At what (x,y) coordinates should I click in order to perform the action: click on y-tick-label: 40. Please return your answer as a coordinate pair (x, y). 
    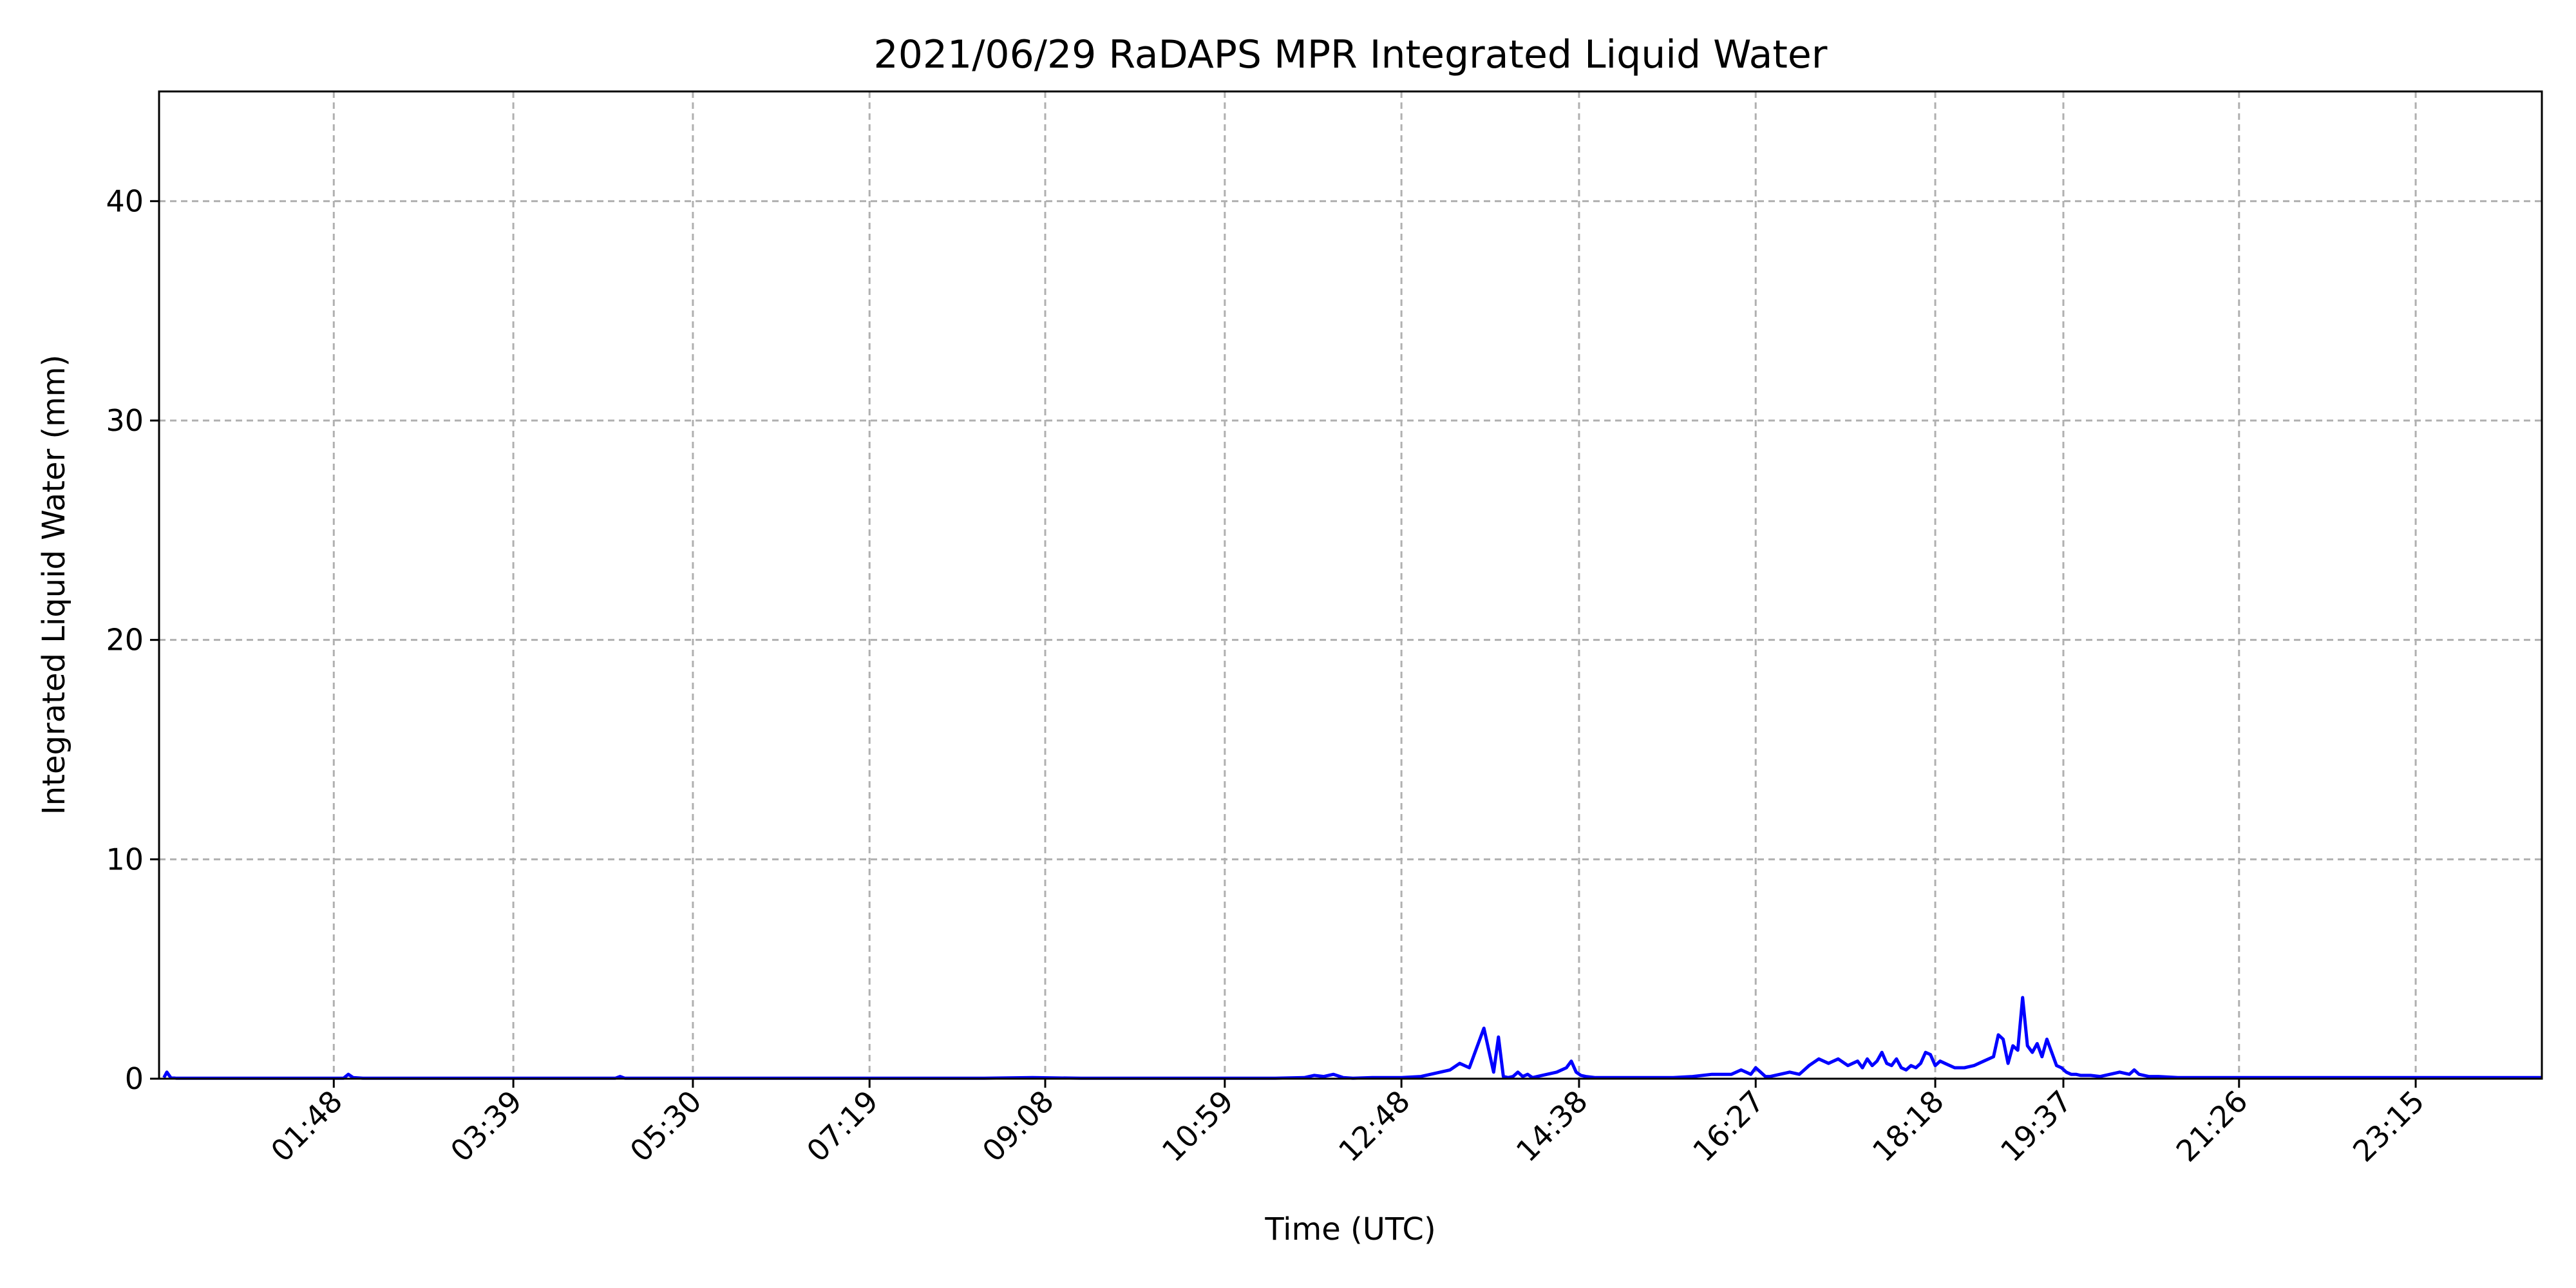
    Looking at the image, I should click on (125, 201).